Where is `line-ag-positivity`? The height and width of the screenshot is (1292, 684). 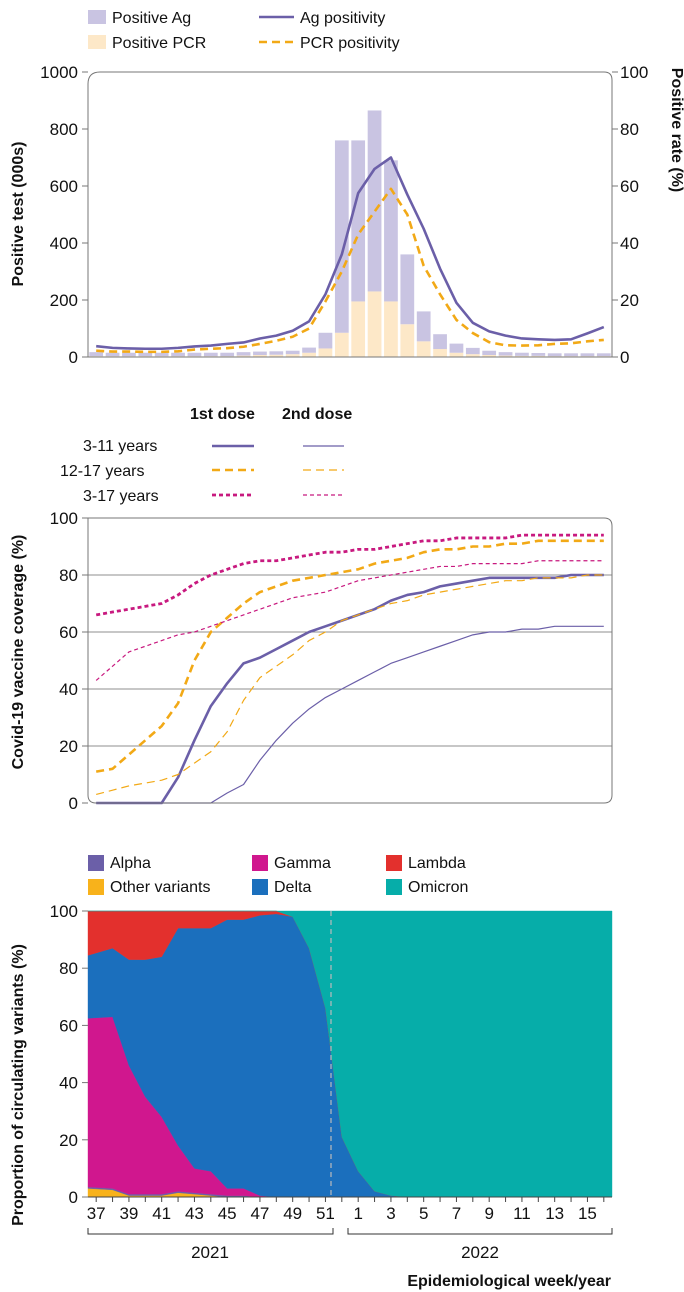 line-ag-positivity is located at coordinates (350, 253).